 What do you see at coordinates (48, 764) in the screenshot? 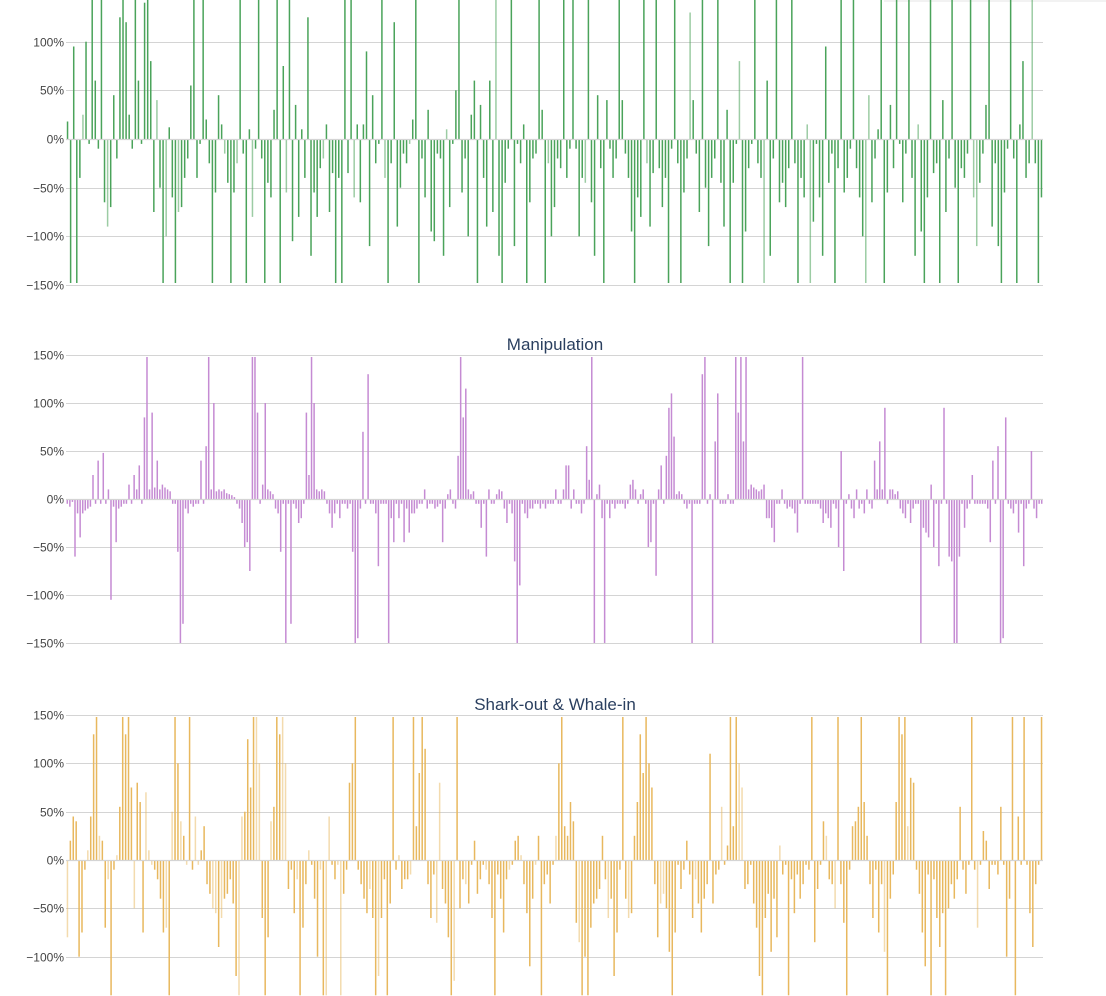
I see `y-tick-label: 100%` at bounding box center [48, 764].